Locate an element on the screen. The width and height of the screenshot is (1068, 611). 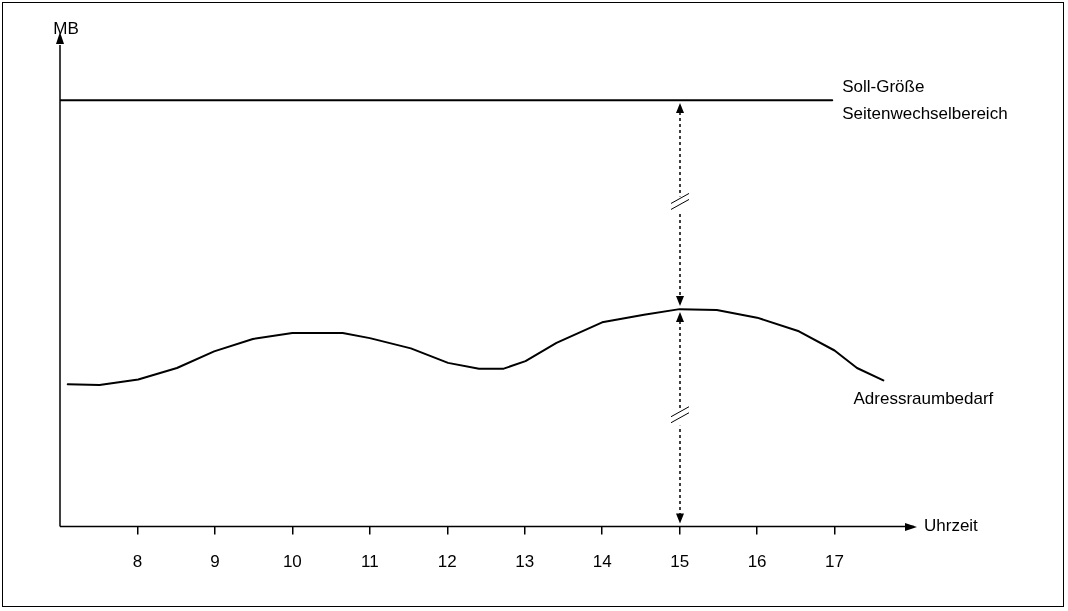
x-tick-label: 16 is located at coordinates (757, 562).